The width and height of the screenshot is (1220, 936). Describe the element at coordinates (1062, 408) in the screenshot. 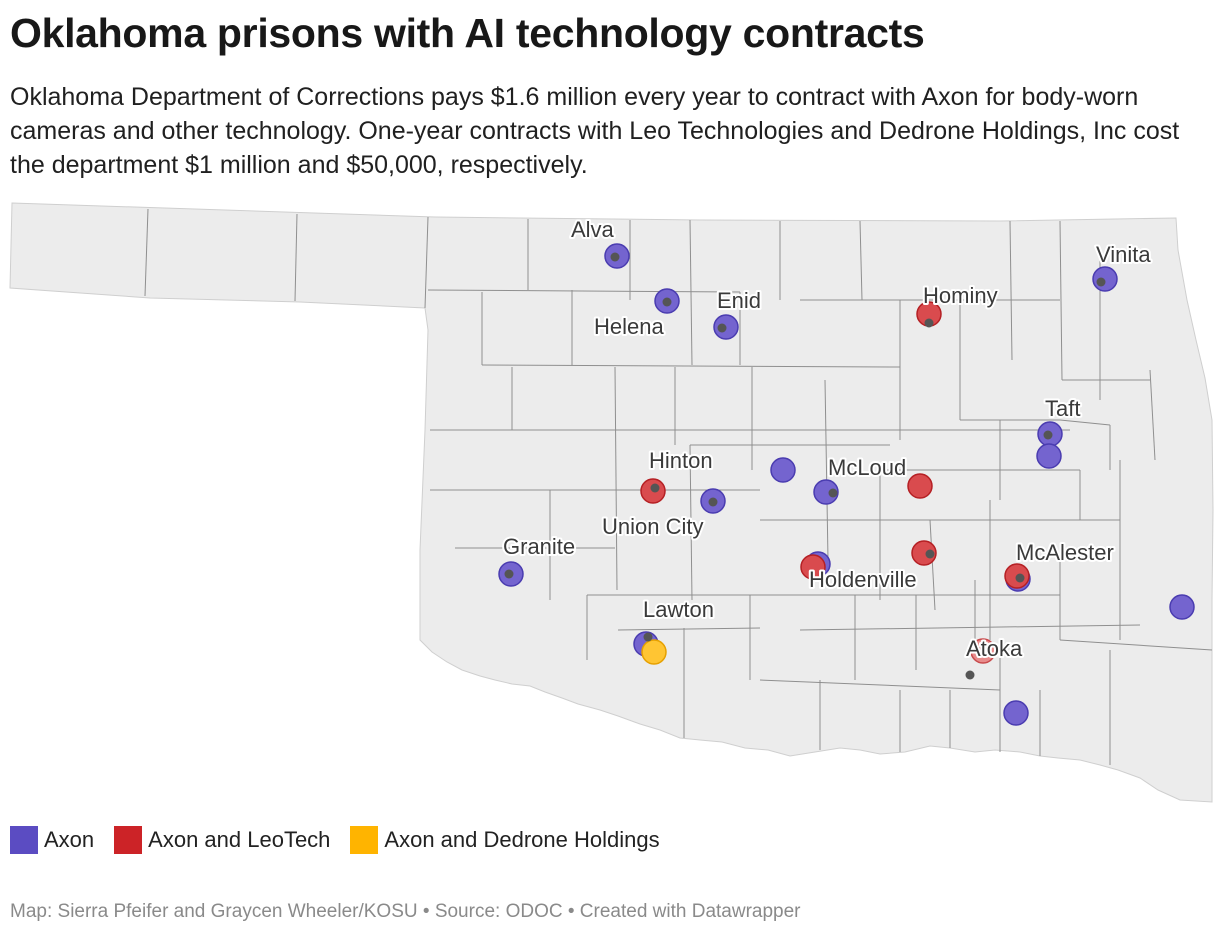

I see `city-label: Taft` at that location.